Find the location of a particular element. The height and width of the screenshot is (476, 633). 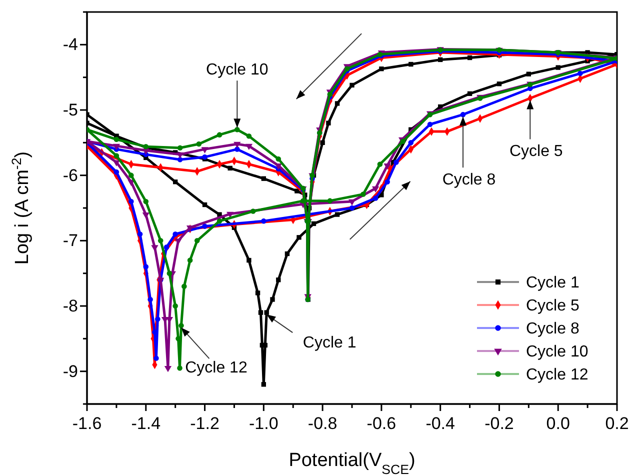

y-tick-label: -8 is located at coordinates (70, 306).